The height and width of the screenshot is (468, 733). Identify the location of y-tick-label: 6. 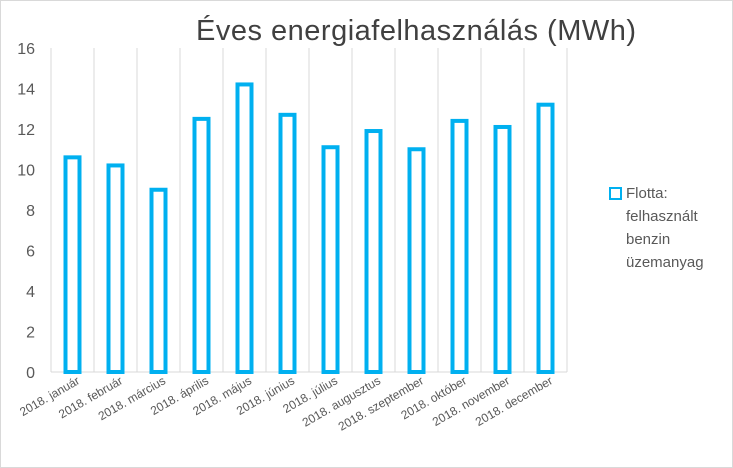
(30, 252).